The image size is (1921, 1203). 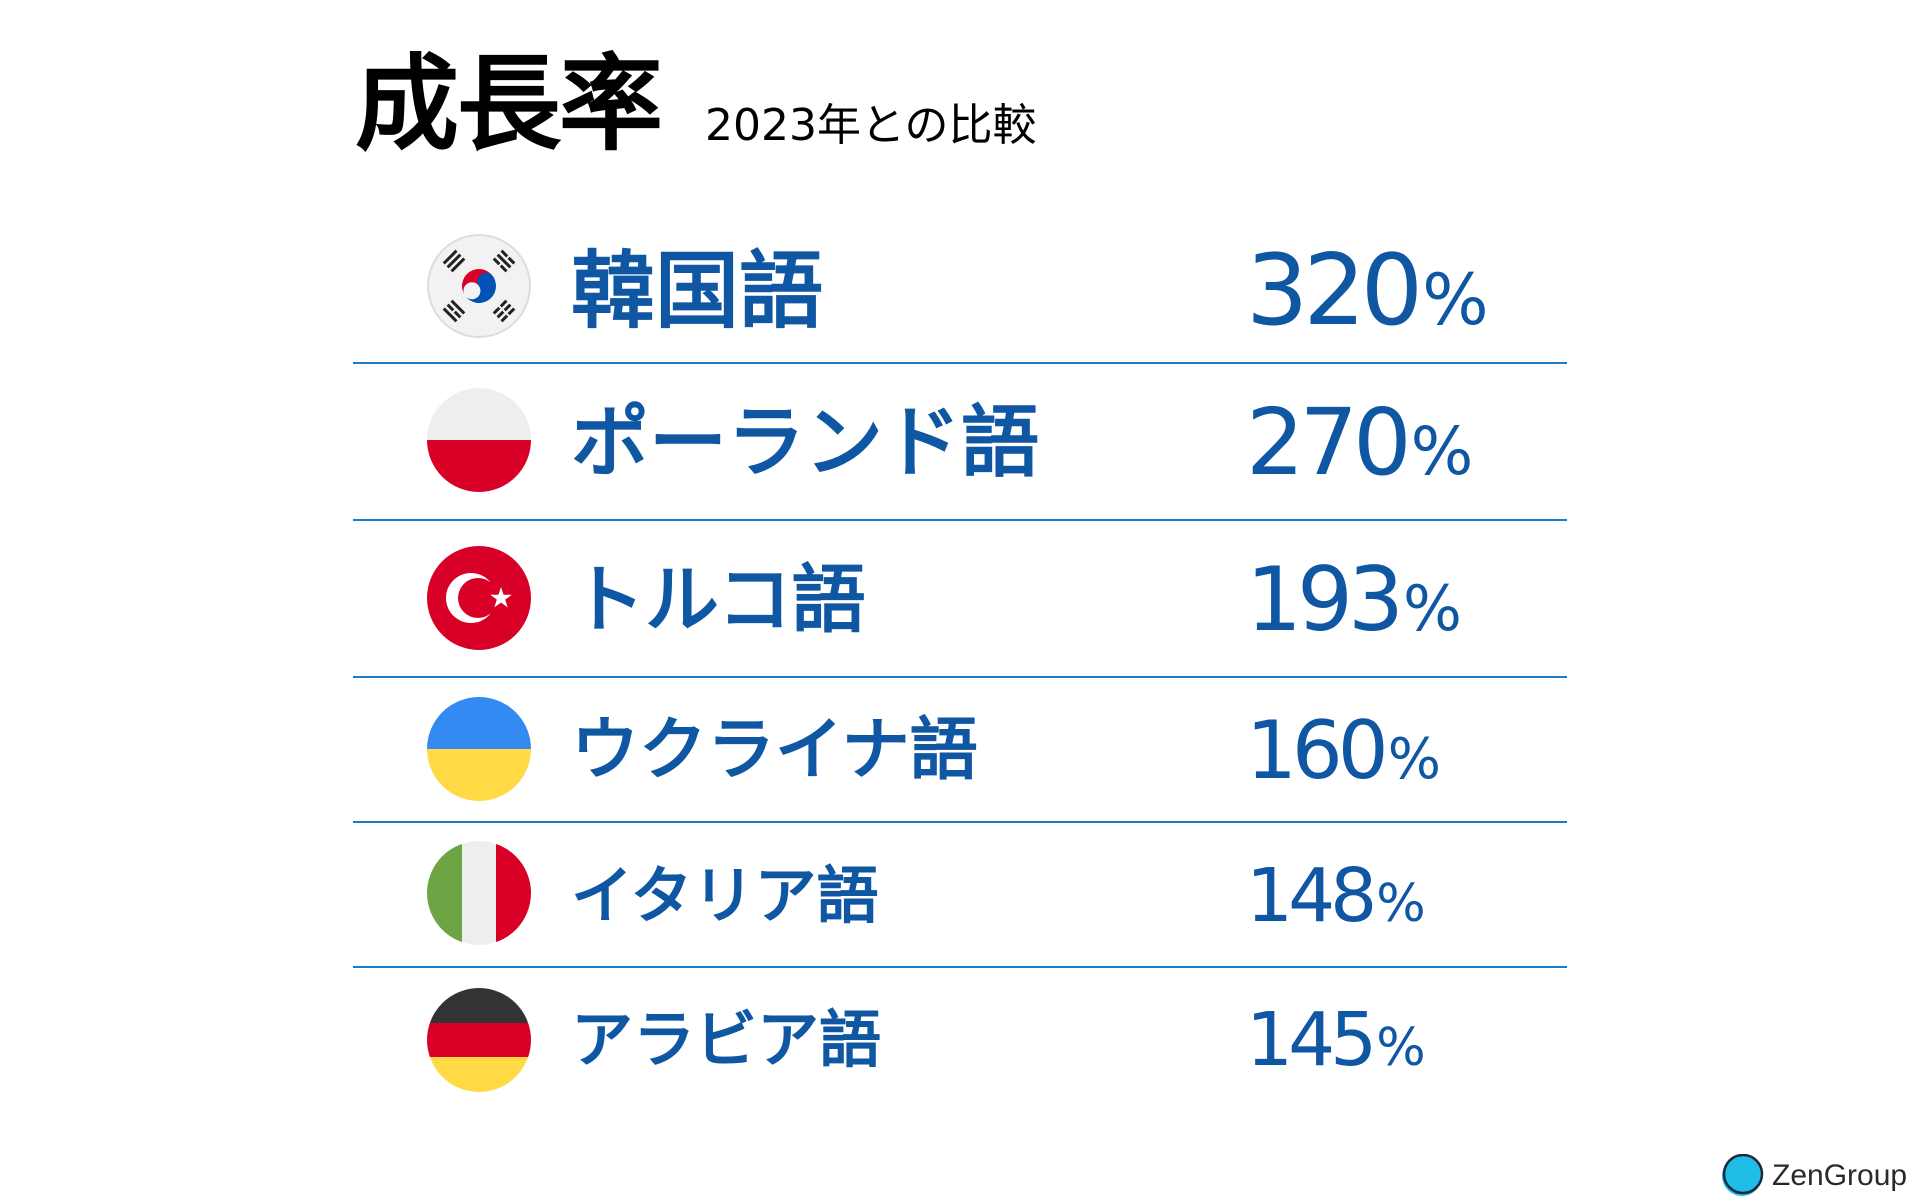 I want to click on turkey-flag-icon, so click(x=479, y=598).